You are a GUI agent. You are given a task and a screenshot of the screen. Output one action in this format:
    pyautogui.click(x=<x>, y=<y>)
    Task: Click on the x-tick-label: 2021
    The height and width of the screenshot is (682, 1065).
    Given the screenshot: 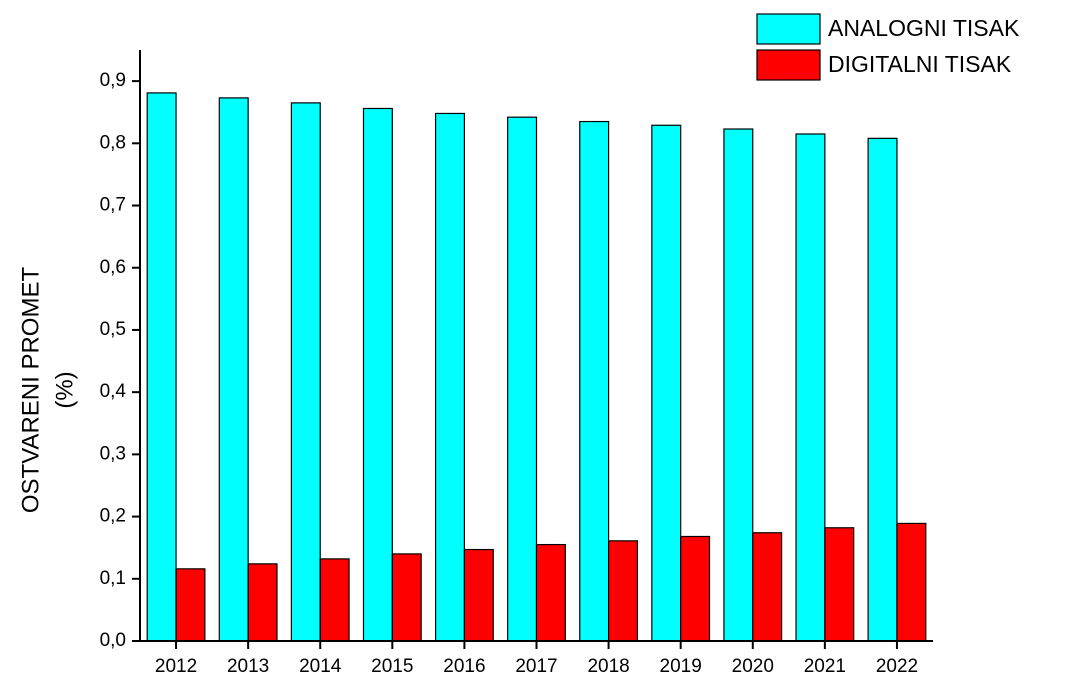 What is the action you would take?
    pyautogui.click(x=825, y=666)
    